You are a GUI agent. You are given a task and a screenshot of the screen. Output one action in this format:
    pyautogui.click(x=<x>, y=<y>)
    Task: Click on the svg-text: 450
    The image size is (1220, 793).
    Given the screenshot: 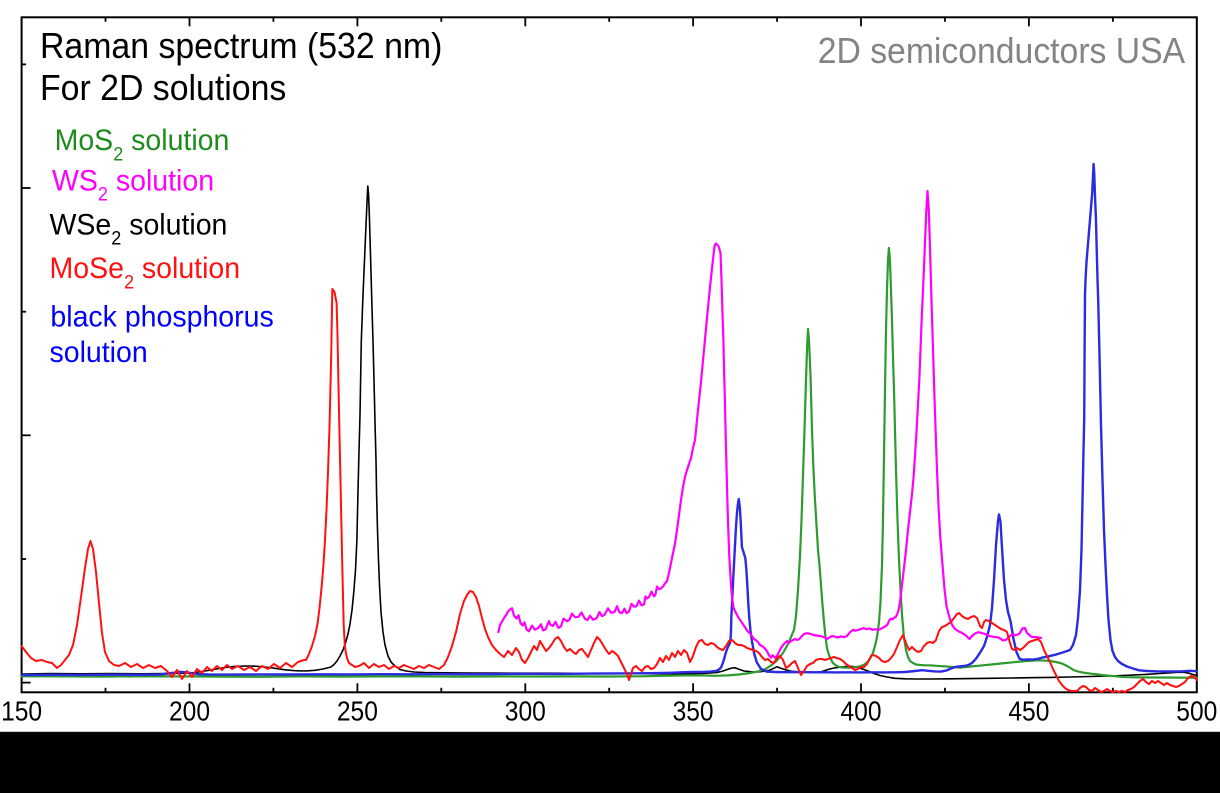 What is the action you would take?
    pyautogui.click(x=1028, y=711)
    